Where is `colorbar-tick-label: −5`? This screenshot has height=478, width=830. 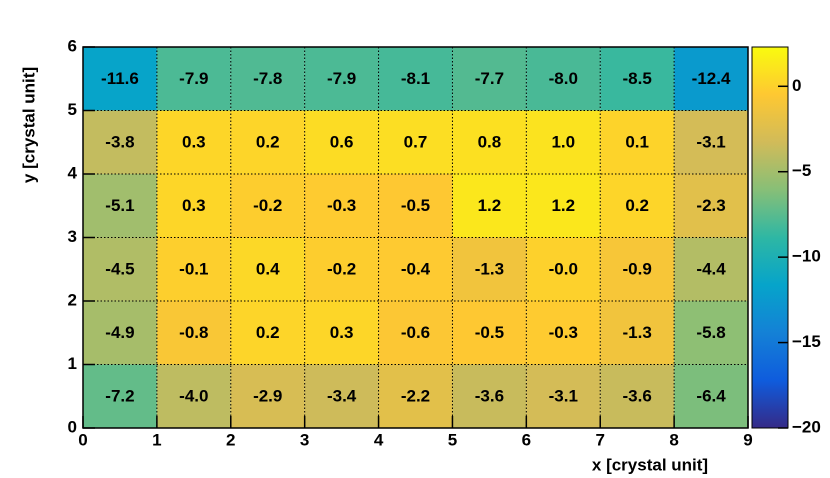 colorbar-tick-label: −5 is located at coordinates (801, 170).